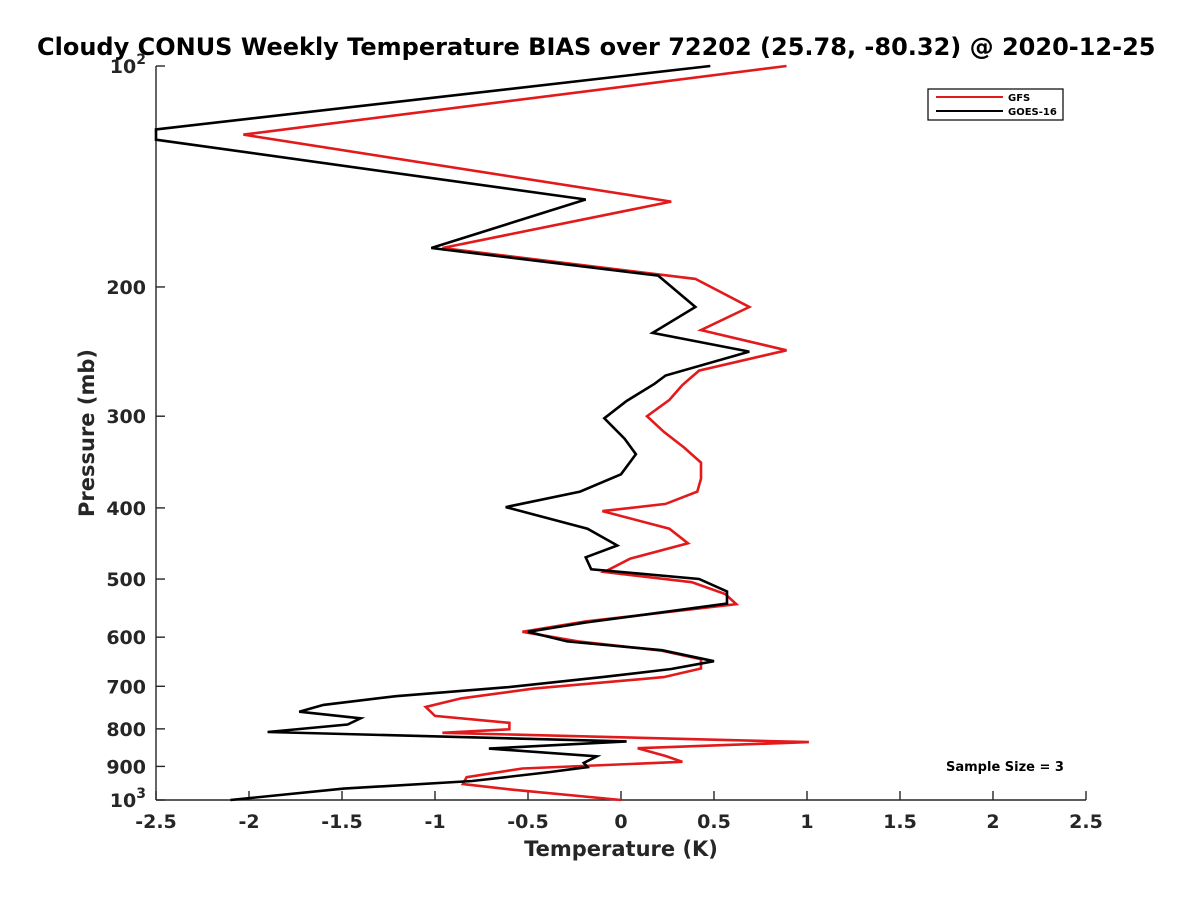 The height and width of the screenshot is (900, 1200). Describe the element at coordinates (248, 822) in the screenshot. I see `x-tick-label: -2` at that location.